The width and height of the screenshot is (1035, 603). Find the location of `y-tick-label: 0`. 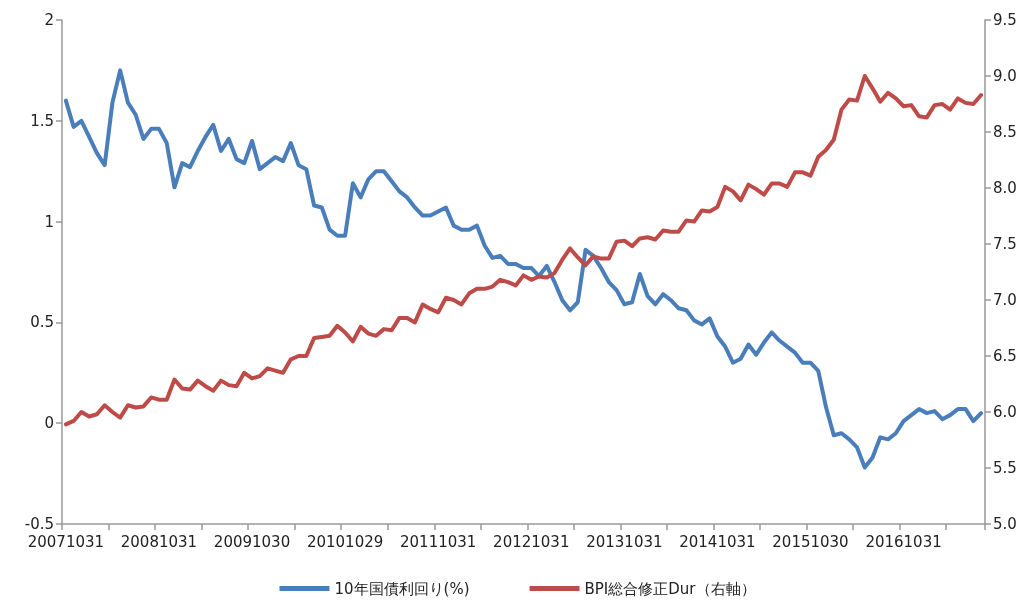

y-tick-label: 0 is located at coordinates (49, 423).